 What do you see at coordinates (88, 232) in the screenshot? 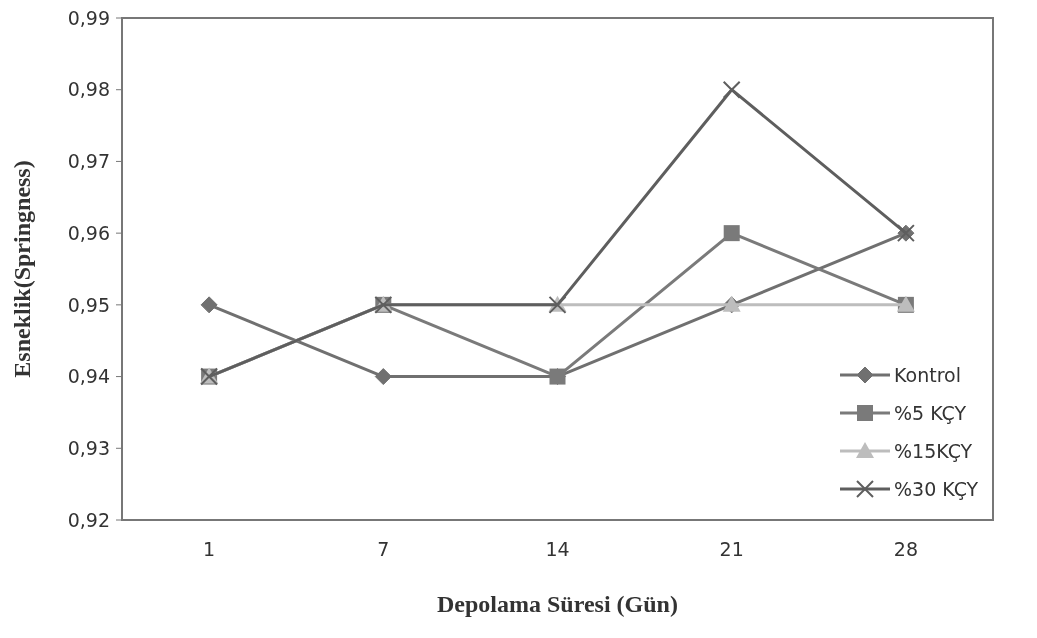
I see `y-tick-label: 0,96` at bounding box center [88, 232].